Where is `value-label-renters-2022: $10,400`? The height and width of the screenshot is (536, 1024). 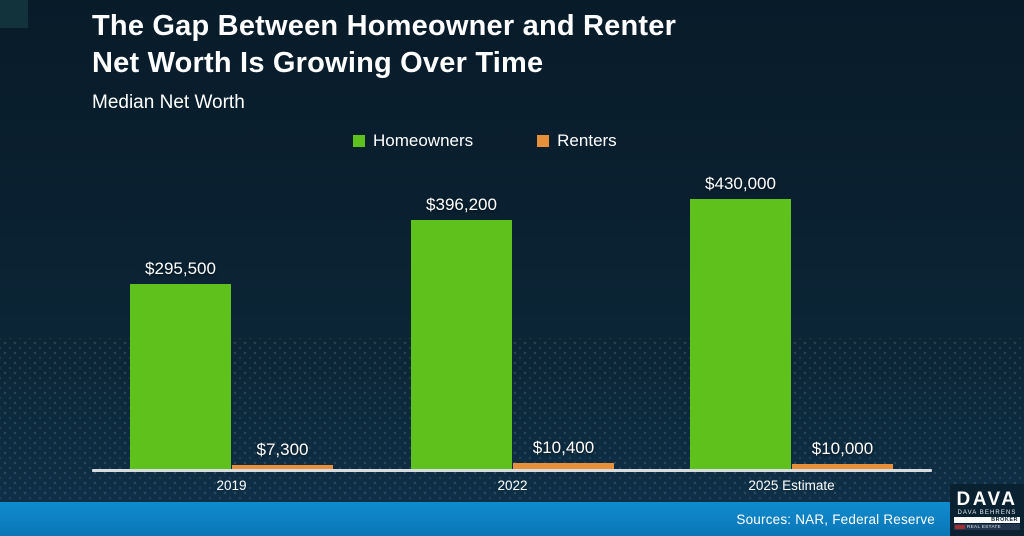
value-label-renters-2022: $10,400 is located at coordinates (563, 447).